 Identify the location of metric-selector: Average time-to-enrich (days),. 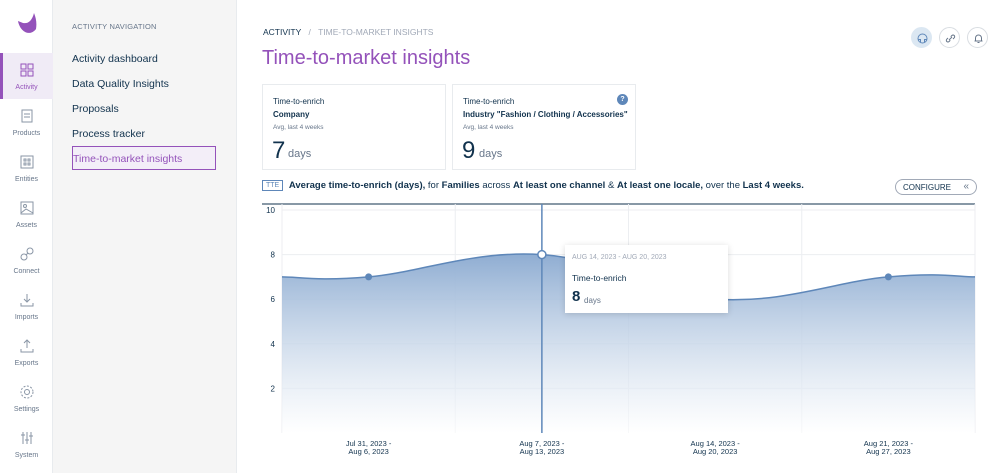
(357, 185).